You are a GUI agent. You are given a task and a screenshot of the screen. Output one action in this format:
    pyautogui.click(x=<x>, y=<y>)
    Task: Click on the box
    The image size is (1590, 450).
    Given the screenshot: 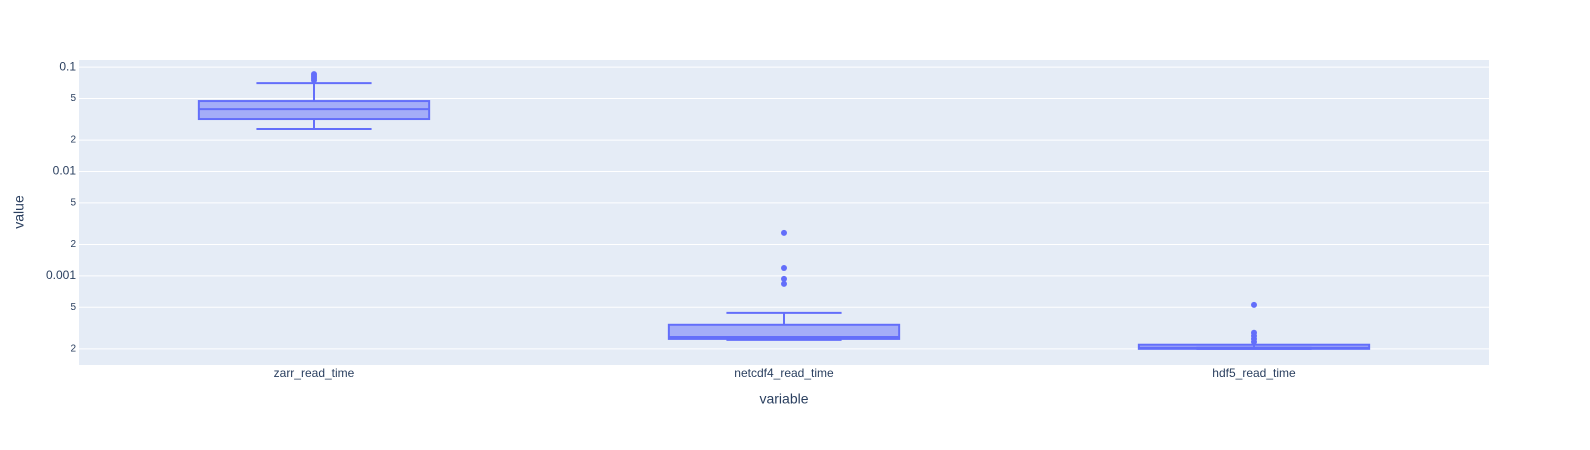 What is the action you would take?
    pyautogui.click(x=784, y=331)
    